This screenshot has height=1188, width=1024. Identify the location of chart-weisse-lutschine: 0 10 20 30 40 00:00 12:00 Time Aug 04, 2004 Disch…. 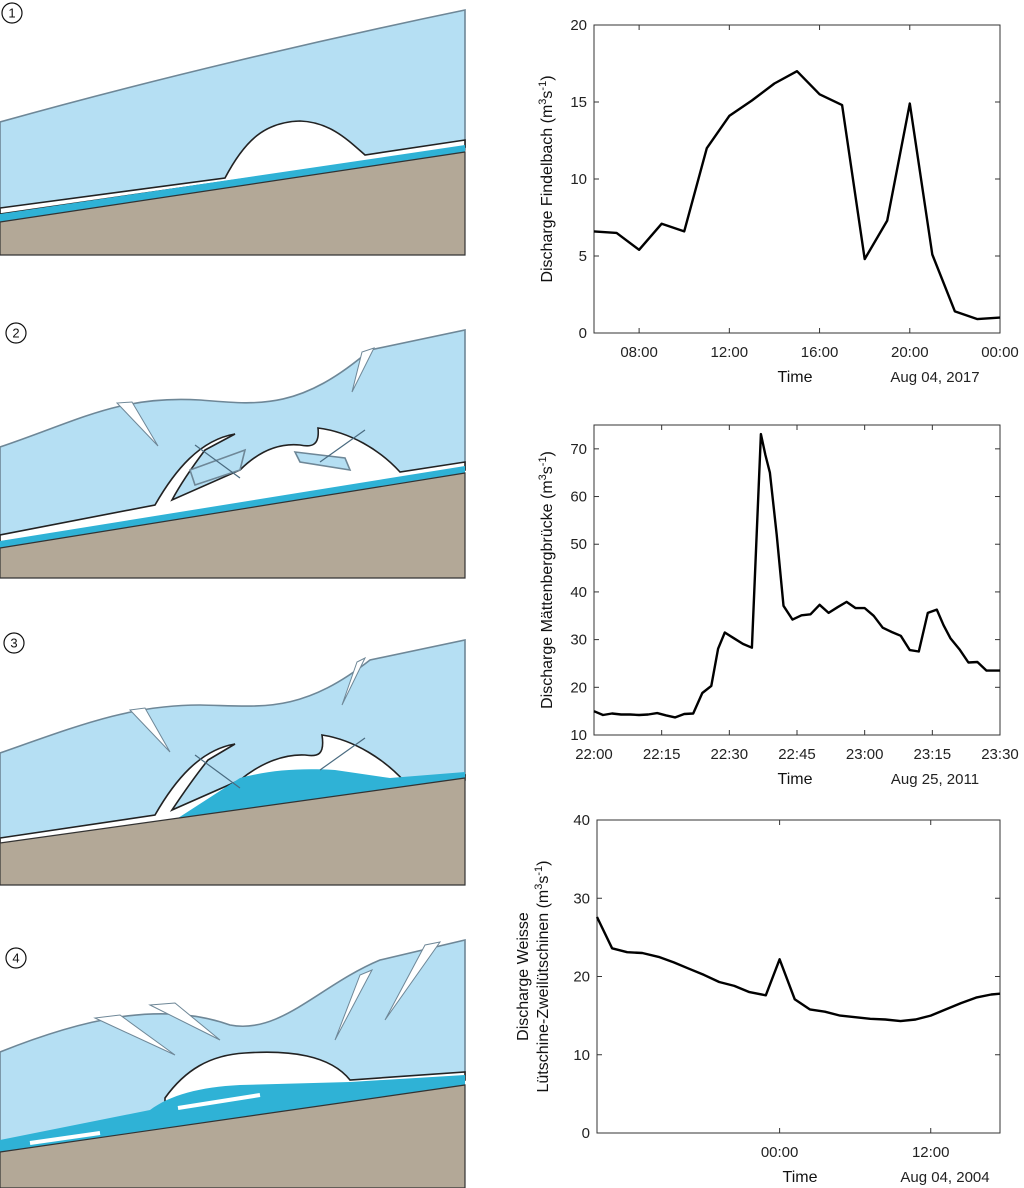
(758, 999).